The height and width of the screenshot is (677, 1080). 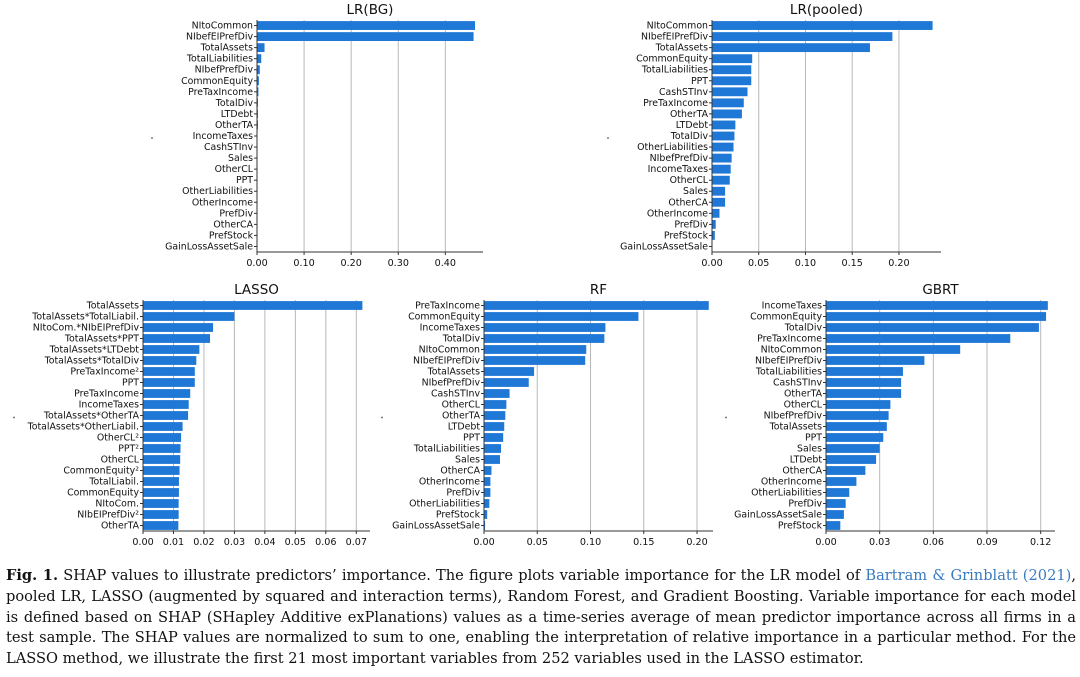 What do you see at coordinates (758, 263) in the screenshot?
I see `lr-pooled-xtick-label: 0.05` at bounding box center [758, 263].